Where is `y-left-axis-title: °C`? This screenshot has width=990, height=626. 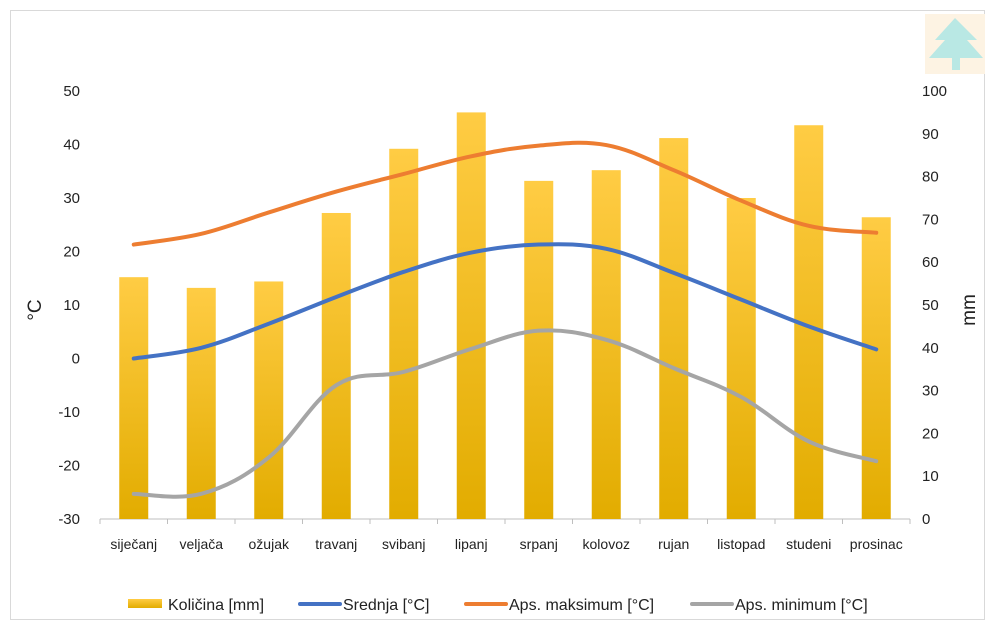
y-left-axis-title: °C is located at coordinates (35, 309).